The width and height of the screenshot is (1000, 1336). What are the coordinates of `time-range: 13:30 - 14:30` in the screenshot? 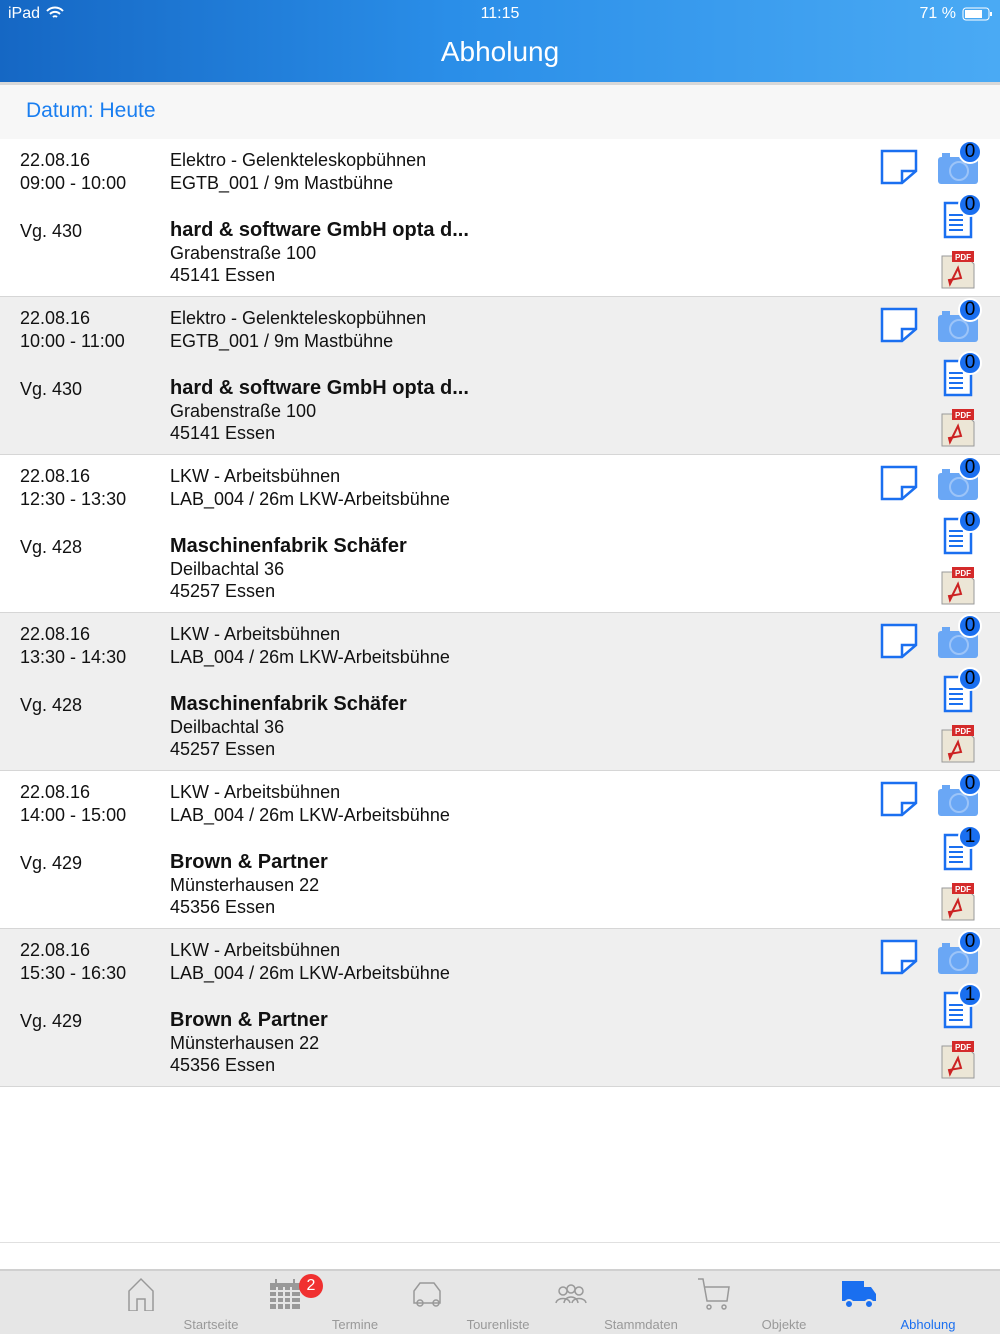 It's located at (73, 657).